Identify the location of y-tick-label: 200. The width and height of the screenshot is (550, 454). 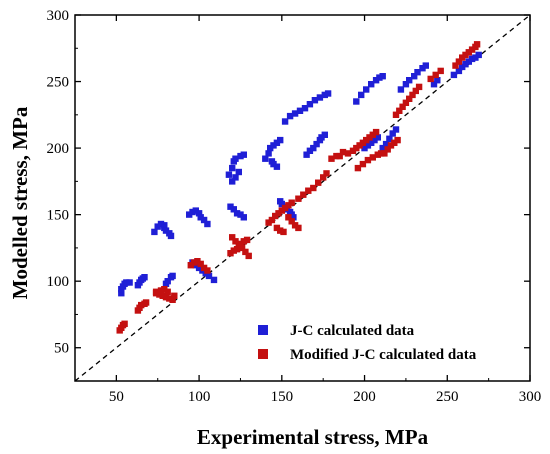
(58, 149).